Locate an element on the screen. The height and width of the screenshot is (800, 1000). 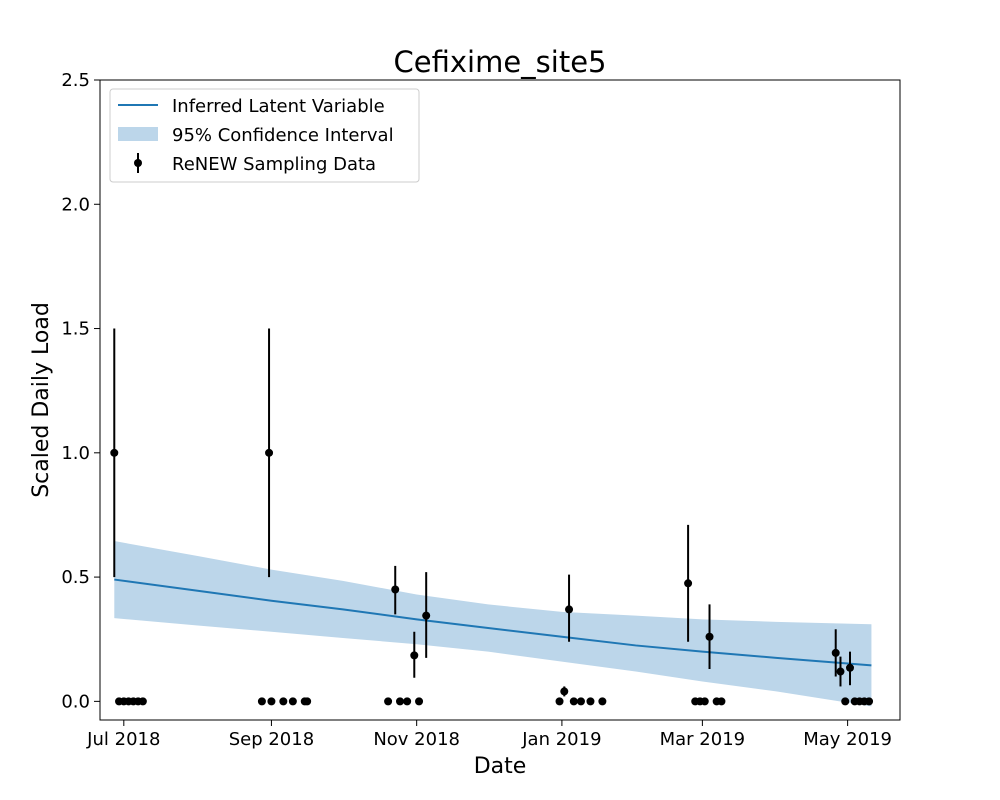
y-tick-label: 0.5 is located at coordinates (75, 577).